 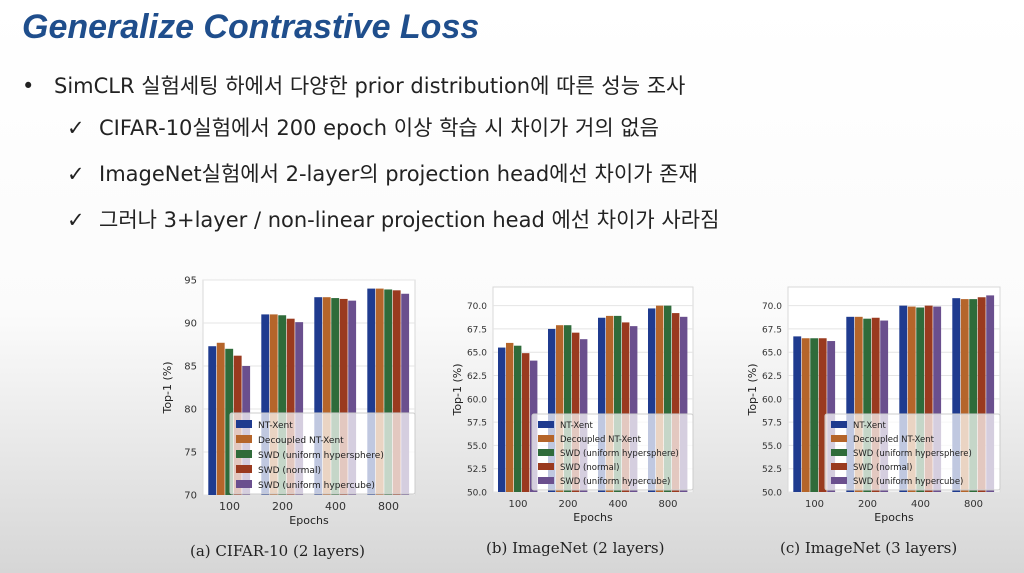 I want to click on y-tick-label: 50.0, so click(x=772, y=494).